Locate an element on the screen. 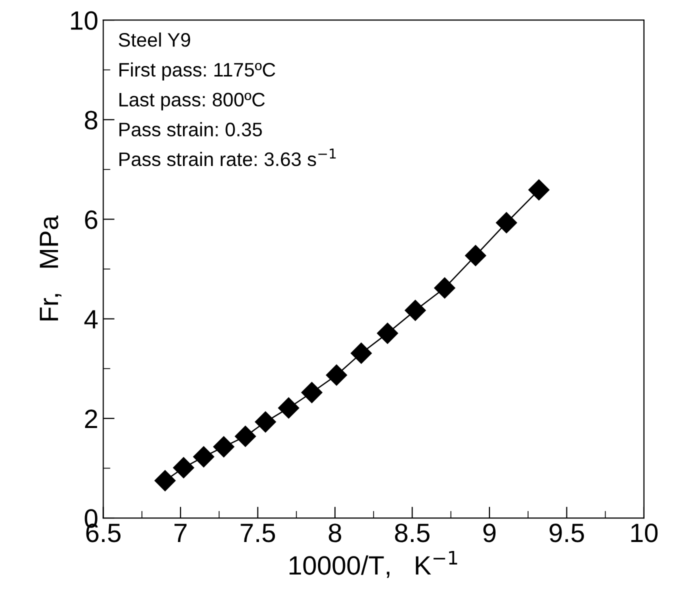  x-tick-label: 10 is located at coordinates (644, 533).